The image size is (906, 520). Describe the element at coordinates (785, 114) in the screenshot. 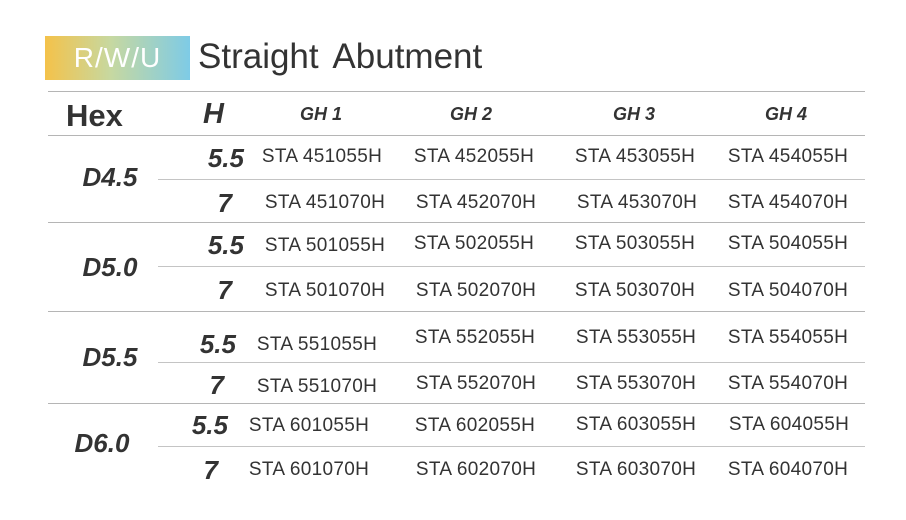

I see `column-header-gh4: GH 4` at that location.